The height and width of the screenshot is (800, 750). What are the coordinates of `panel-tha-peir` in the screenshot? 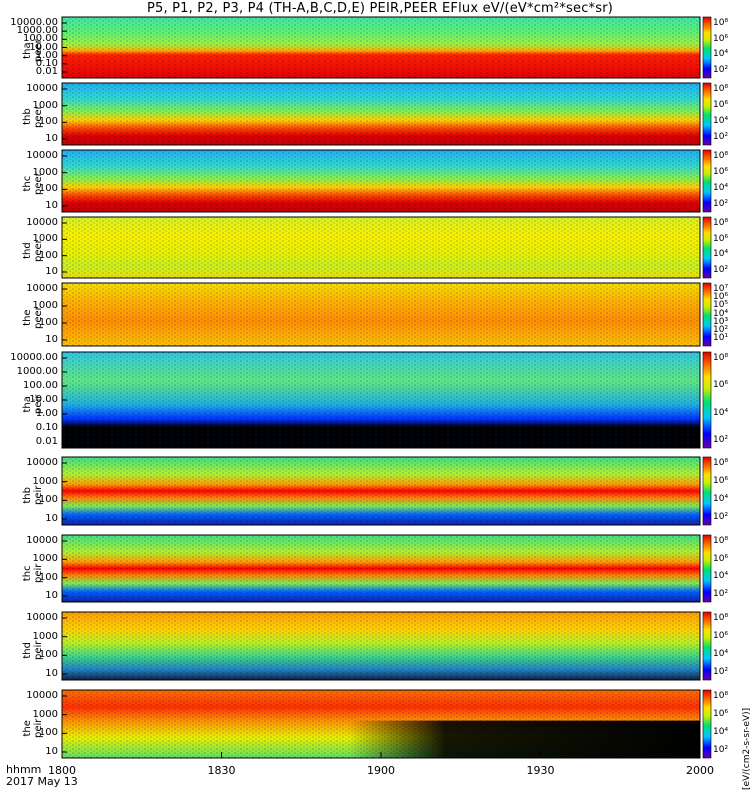 It's located at (386, 400).